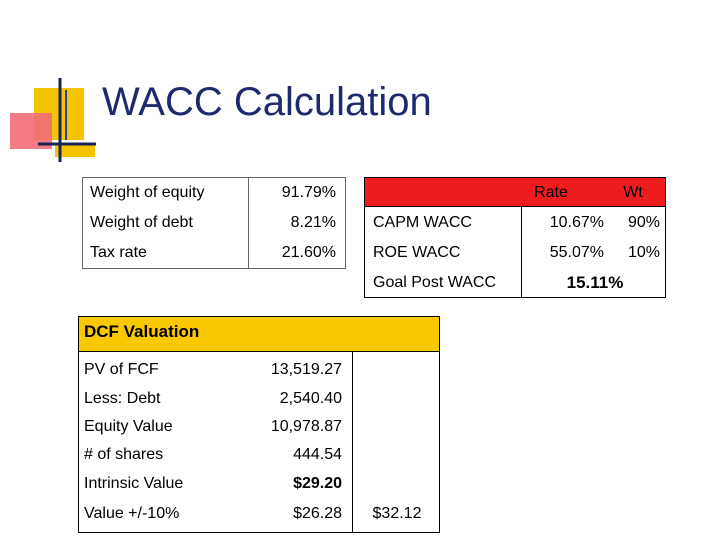 This screenshot has height=540, width=720. What do you see at coordinates (306, 426) in the screenshot?
I see `equity-value-value: 10,978.87` at bounding box center [306, 426].